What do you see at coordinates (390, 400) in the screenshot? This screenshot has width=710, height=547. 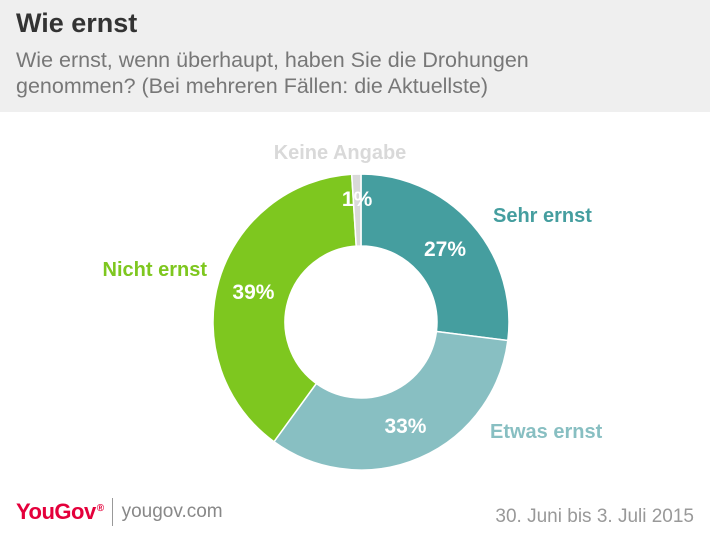 I see `donut-slice-etwas-ernst` at bounding box center [390, 400].